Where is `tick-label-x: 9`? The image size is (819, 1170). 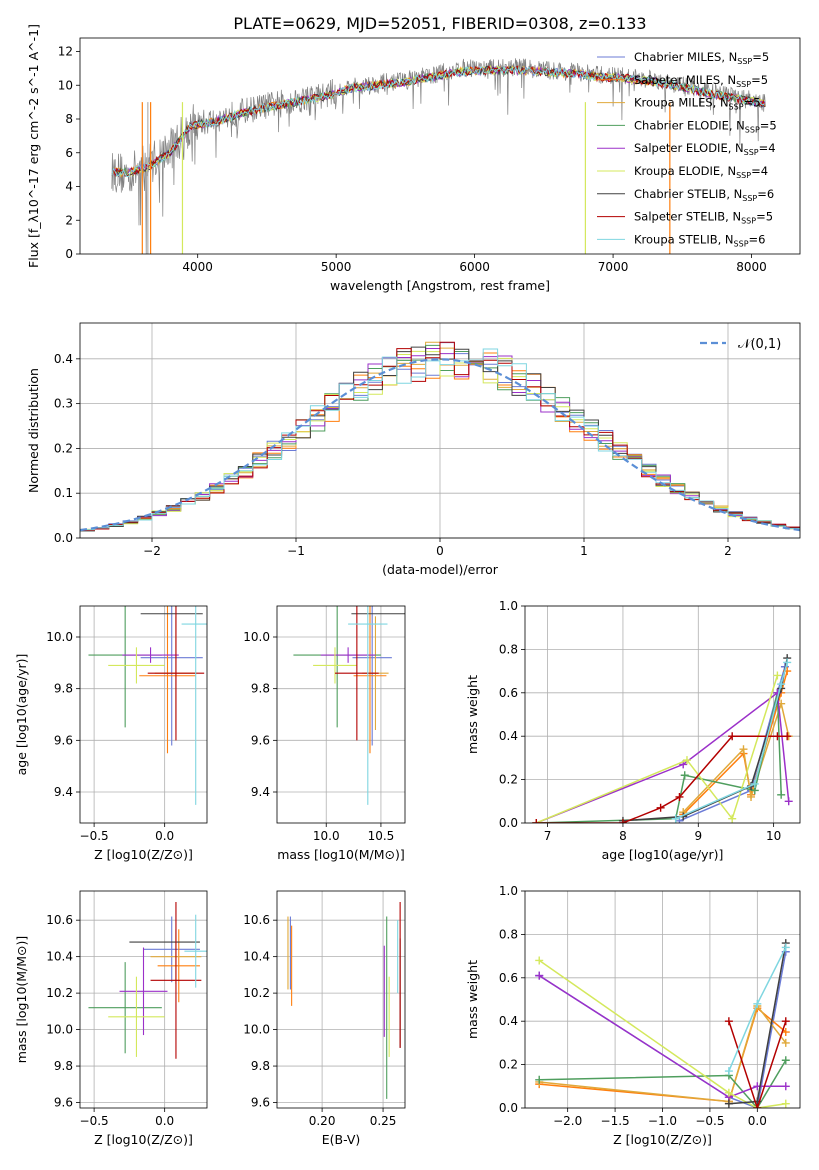 tick-label-x: 9 is located at coordinates (698, 836).